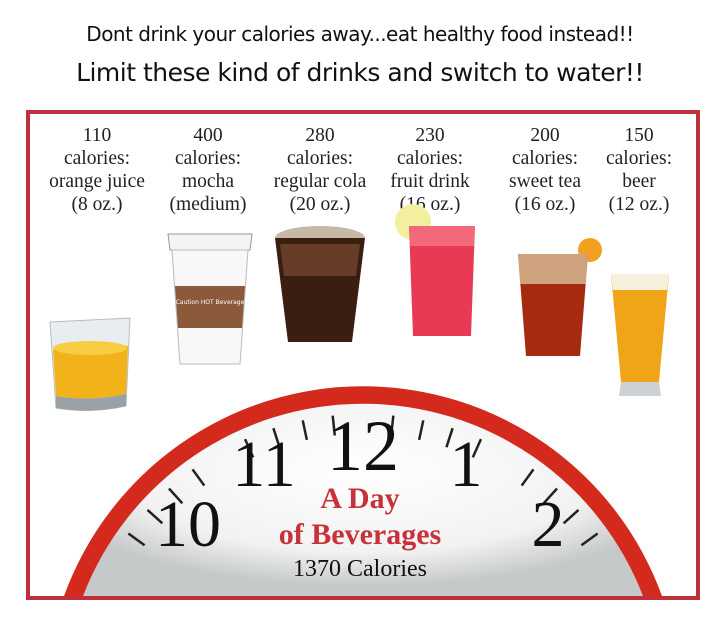  I want to click on drink-name: beer, so click(639, 181).